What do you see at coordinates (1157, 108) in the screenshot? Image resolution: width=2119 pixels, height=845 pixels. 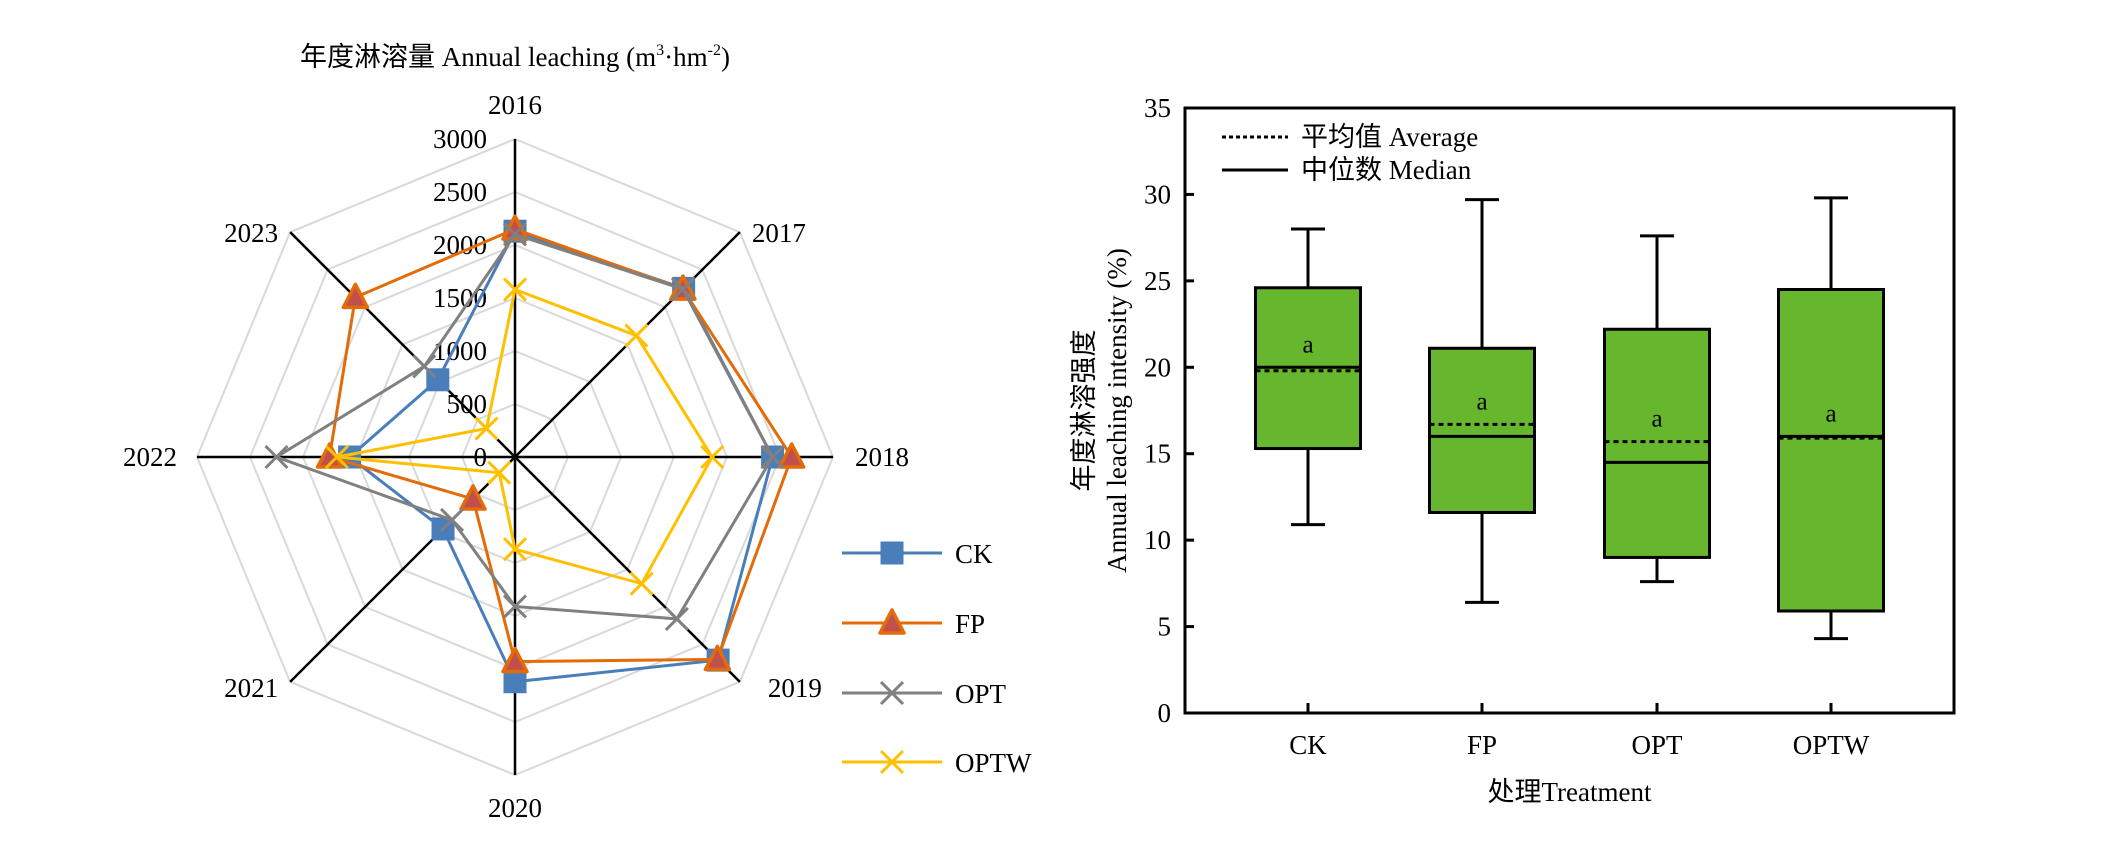 I see `y-tick-label: 35` at bounding box center [1157, 108].